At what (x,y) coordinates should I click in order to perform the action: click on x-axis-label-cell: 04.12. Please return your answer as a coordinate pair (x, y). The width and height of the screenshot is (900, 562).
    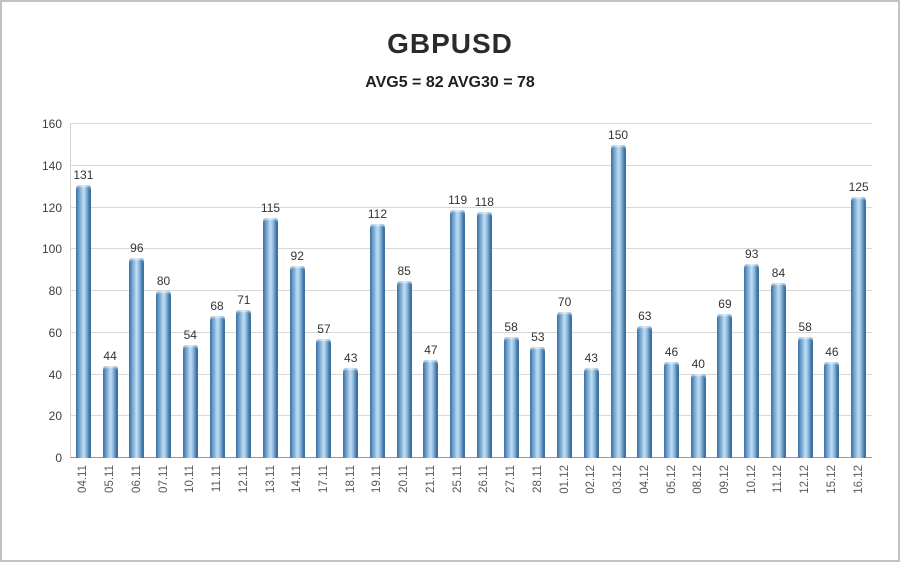
    Looking at the image, I should click on (644, 506).